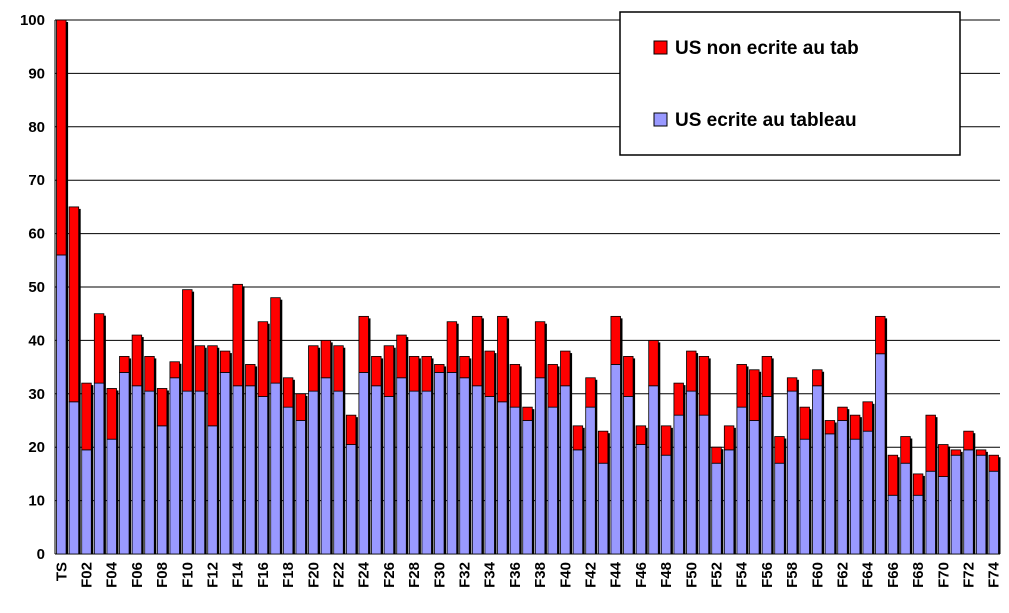  What do you see at coordinates (691, 575) in the screenshot?
I see `x-tick-label: F50` at bounding box center [691, 575].